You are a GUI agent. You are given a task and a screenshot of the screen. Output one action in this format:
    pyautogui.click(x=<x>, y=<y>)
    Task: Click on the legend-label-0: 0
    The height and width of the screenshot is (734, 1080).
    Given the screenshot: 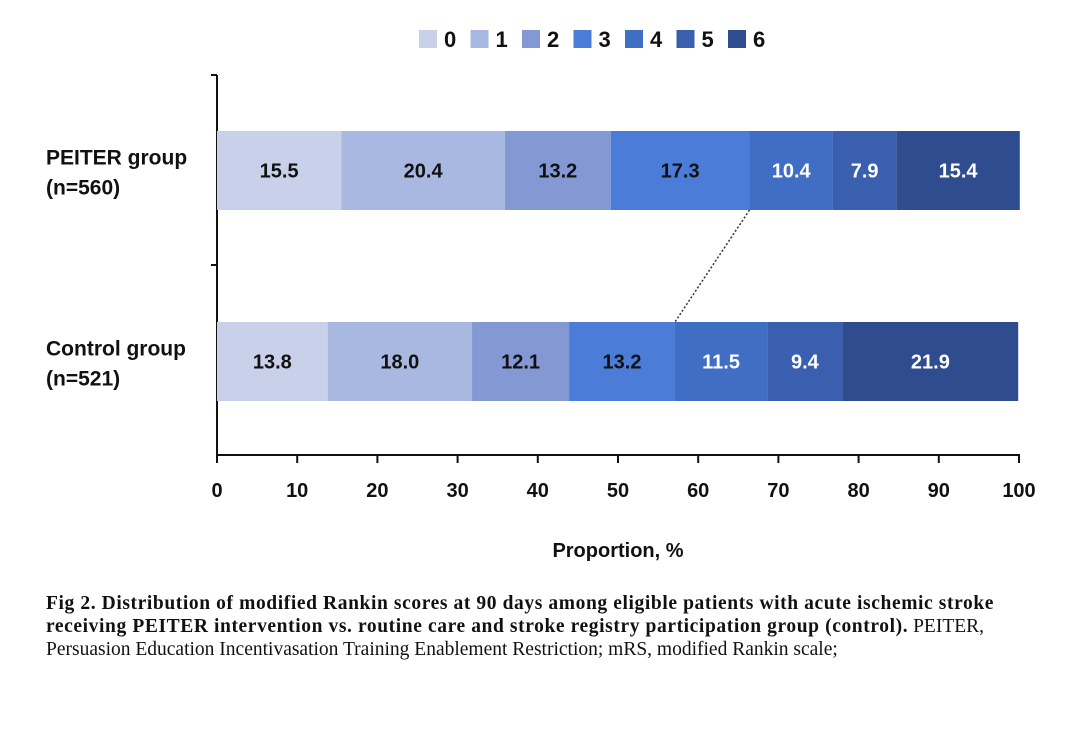 What is the action you would take?
    pyautogui.click(x=450, y=39)
    